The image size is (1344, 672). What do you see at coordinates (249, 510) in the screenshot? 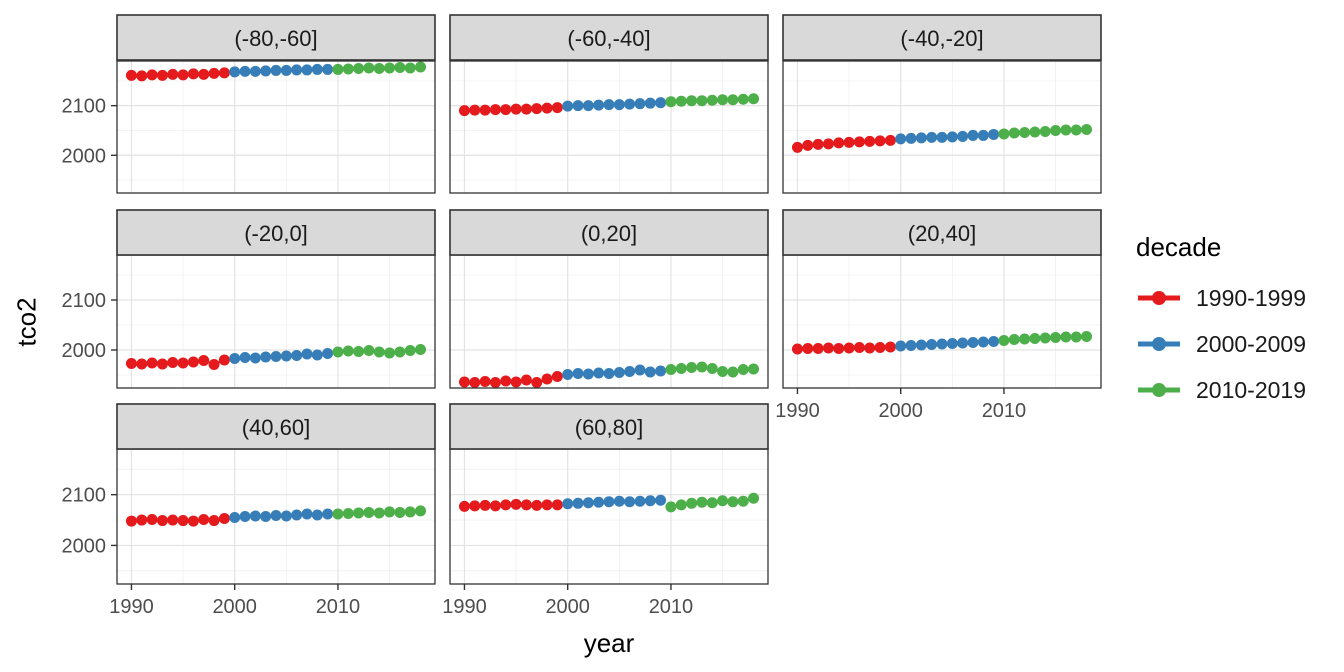
I see `facet-(40,60]: (40,60] 2000 2100 1990 2000 2010` at bounding box center [249, 510].